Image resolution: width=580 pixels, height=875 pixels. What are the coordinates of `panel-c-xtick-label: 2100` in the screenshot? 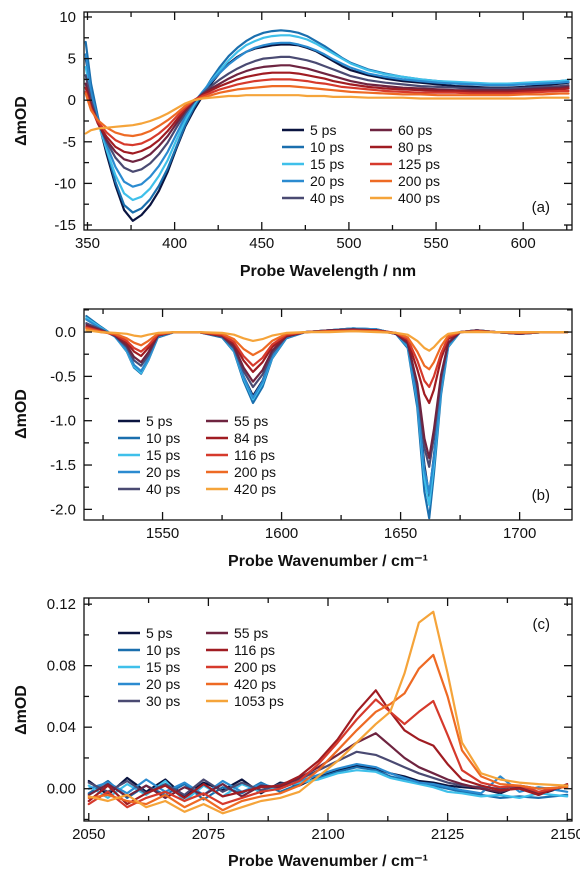 It's located at (327, 834).